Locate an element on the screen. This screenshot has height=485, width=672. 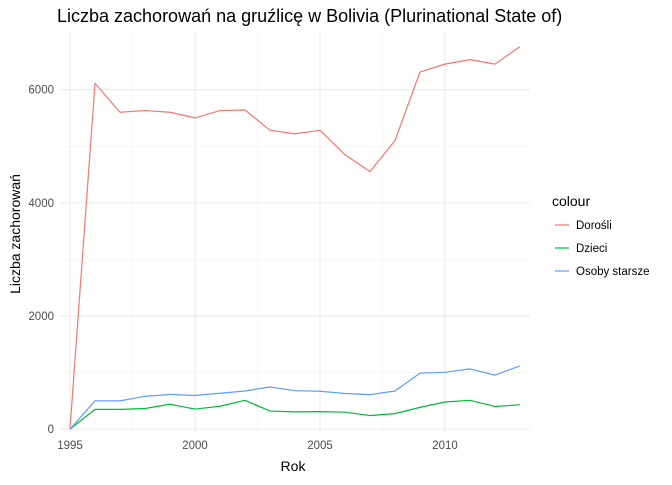
legend: colour Dorośli Dzieci Osoby starsze is located at coordinates (601, 235).